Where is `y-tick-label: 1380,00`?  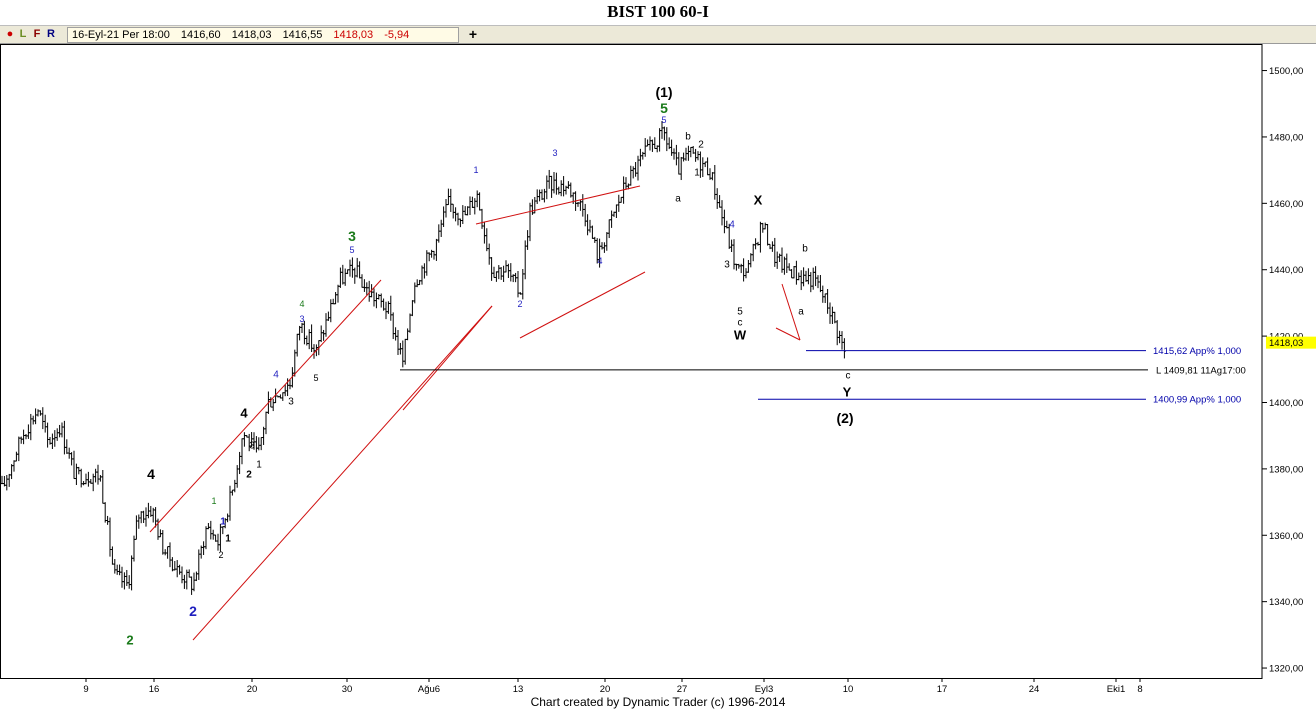
y-tick-label: 1380,00 is located at coordinates (1286, 469).